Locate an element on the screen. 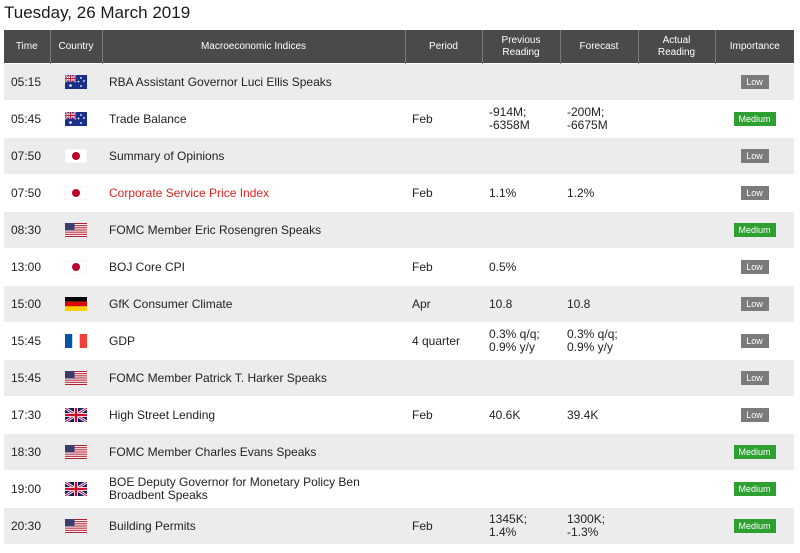 Image resolution: width=800 pixels, height=553 pixels. header-time: Time is located at coordinates (27, 47).